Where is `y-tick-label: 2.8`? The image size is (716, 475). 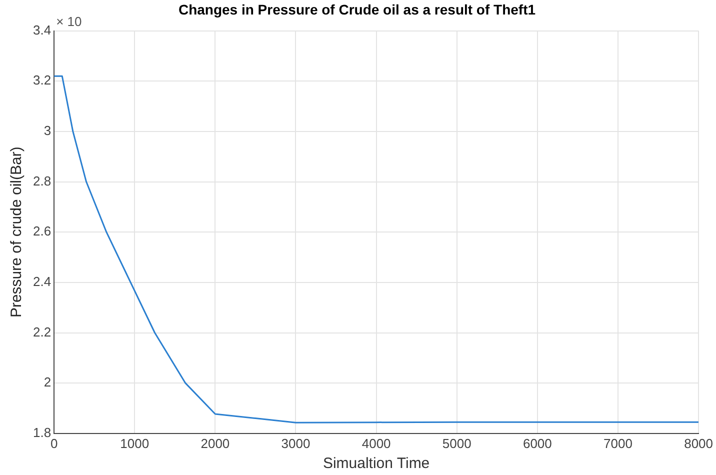 y-tick-label: 2.8 is located at coordinates (42, 180).